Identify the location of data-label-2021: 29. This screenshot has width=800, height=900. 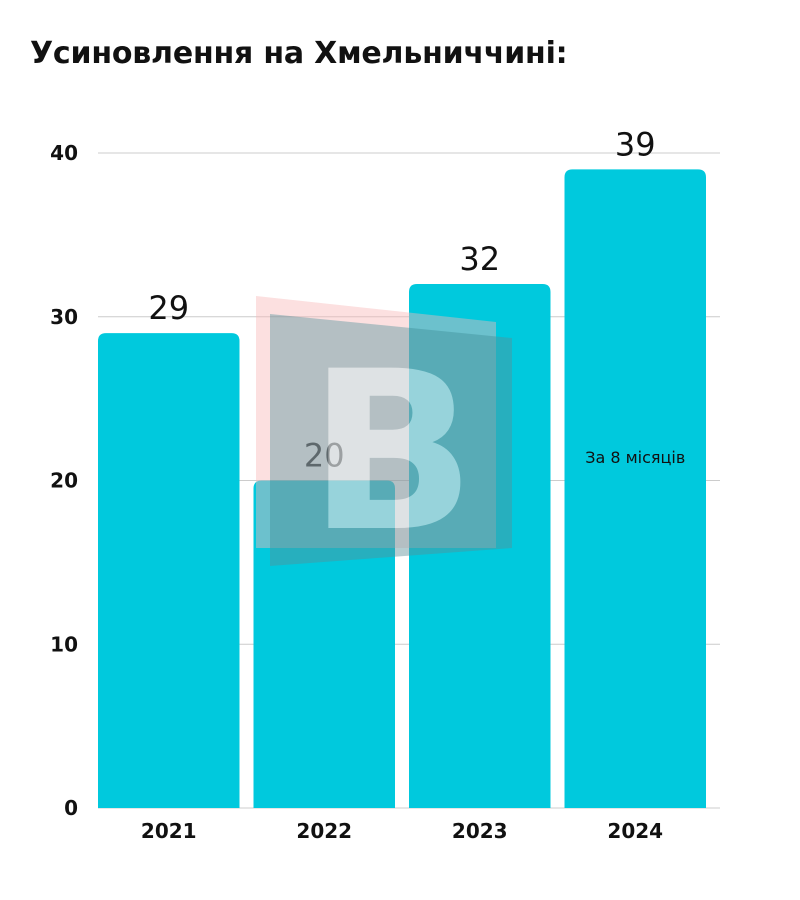
(168, 308).